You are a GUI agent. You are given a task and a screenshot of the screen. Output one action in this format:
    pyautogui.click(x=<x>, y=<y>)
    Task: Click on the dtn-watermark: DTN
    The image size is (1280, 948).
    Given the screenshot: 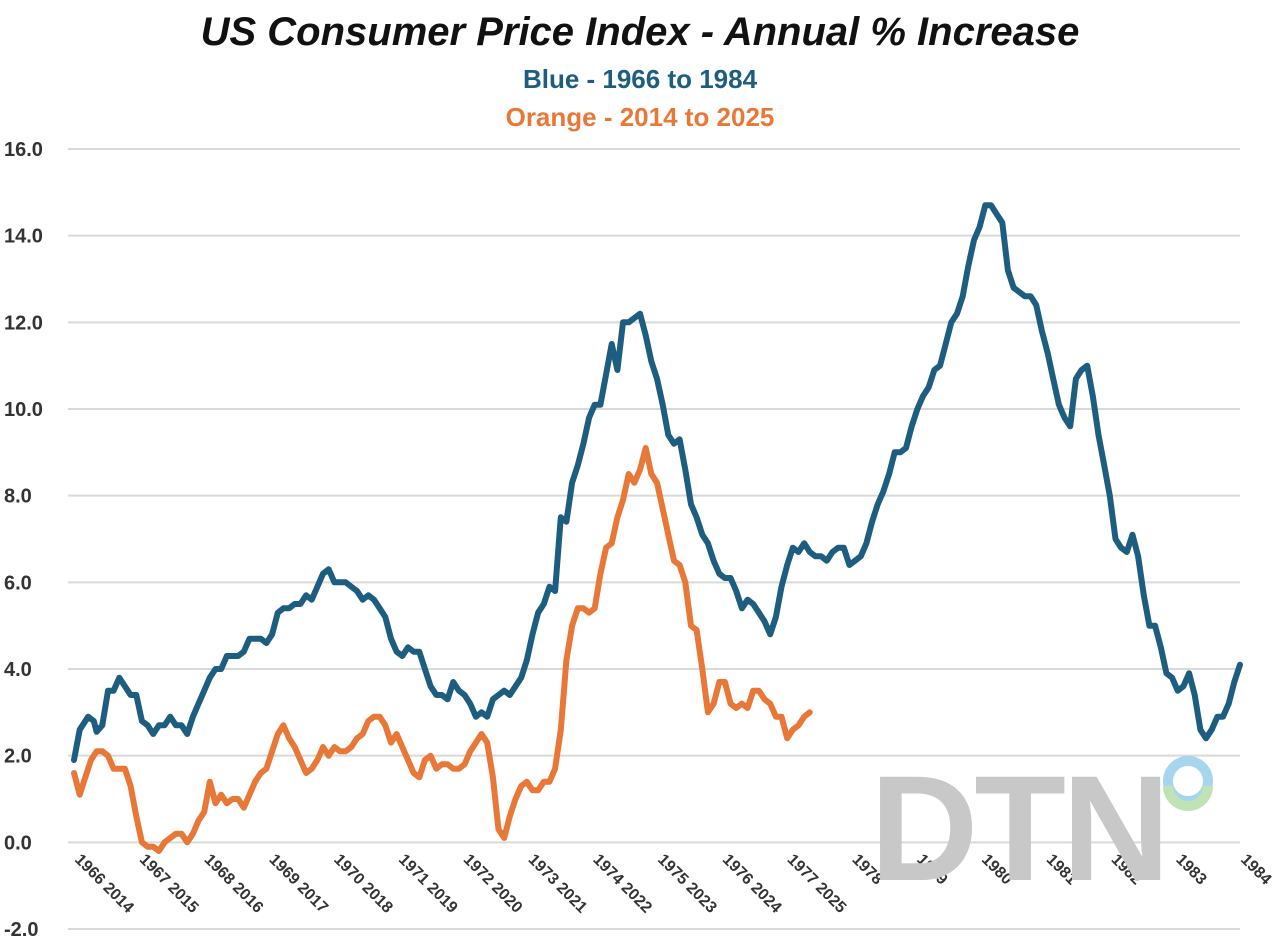 What is the action you would take?
    pyautogui.click(x=1041, y=828)
    